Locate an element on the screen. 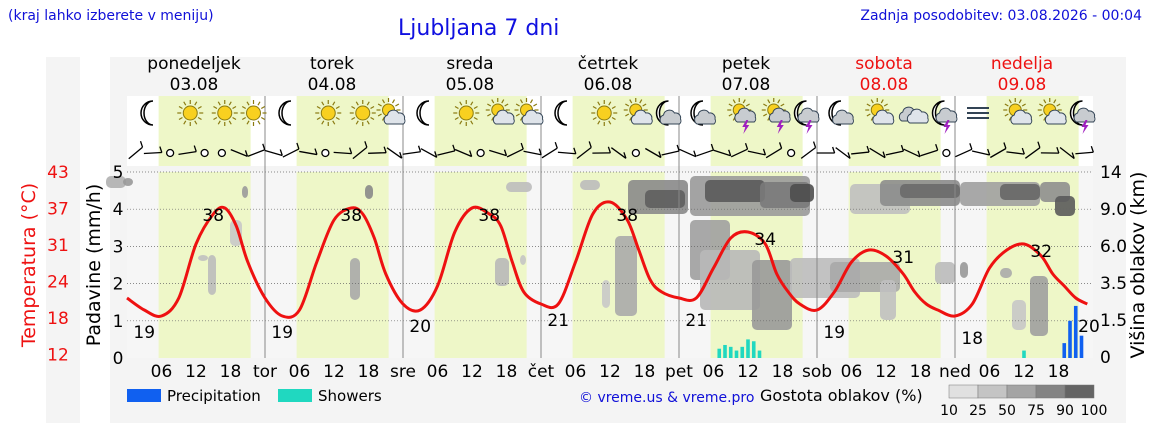  legend-showers-label: Showers is located at coordinates (350, 396).